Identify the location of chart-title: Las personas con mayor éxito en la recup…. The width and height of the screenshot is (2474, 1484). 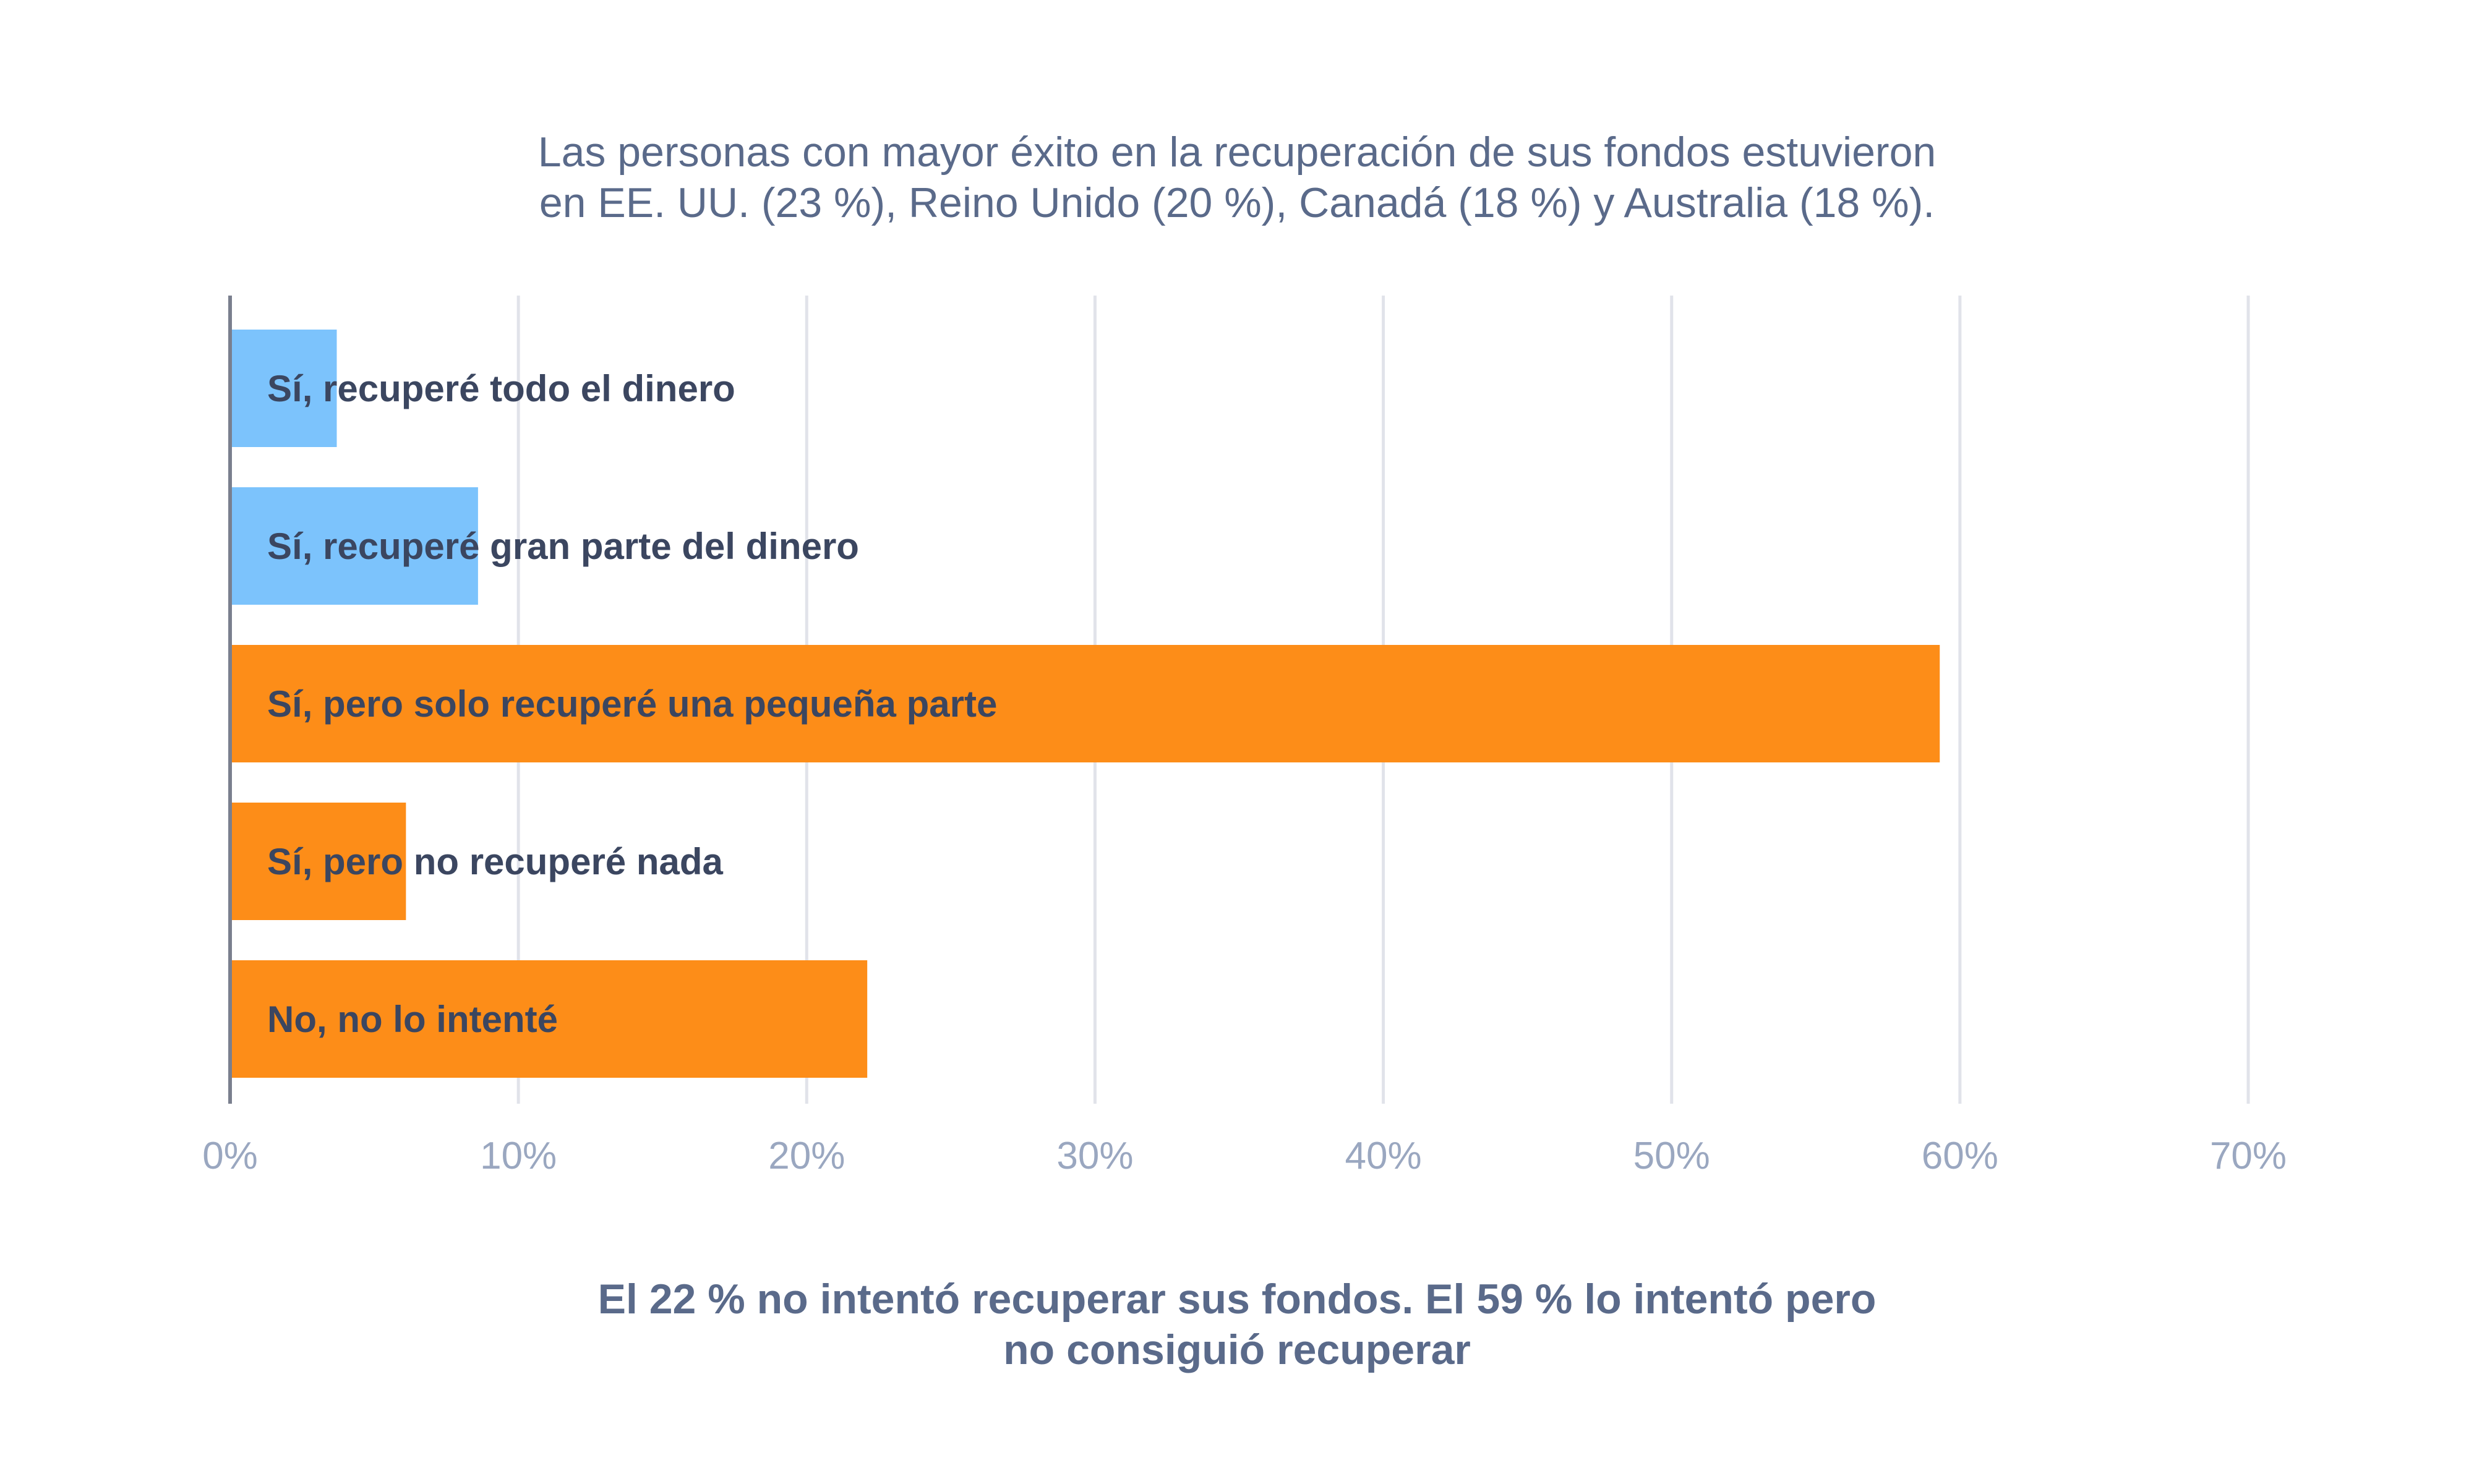
(1237, 177).